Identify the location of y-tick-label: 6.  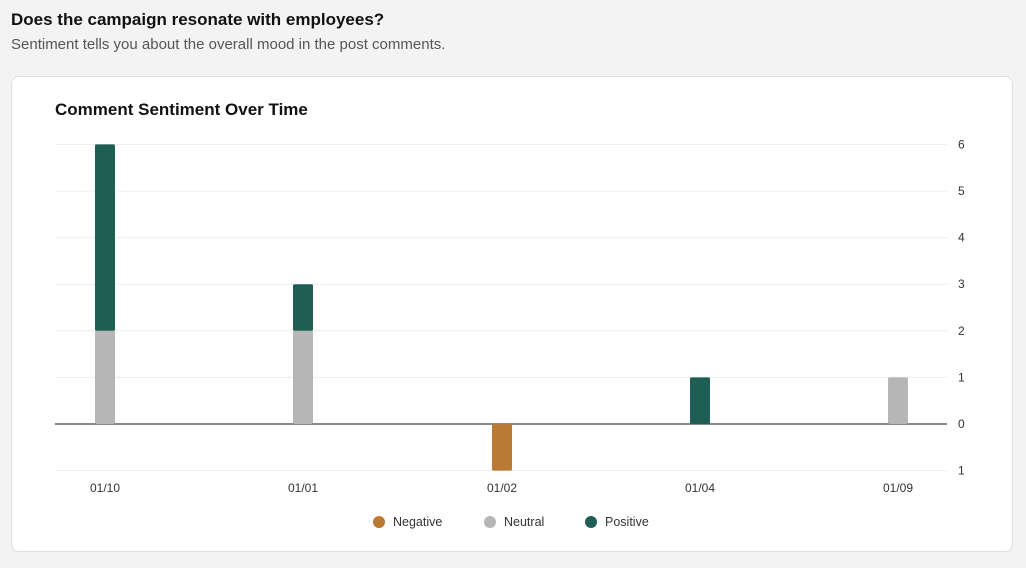
(961, 144).